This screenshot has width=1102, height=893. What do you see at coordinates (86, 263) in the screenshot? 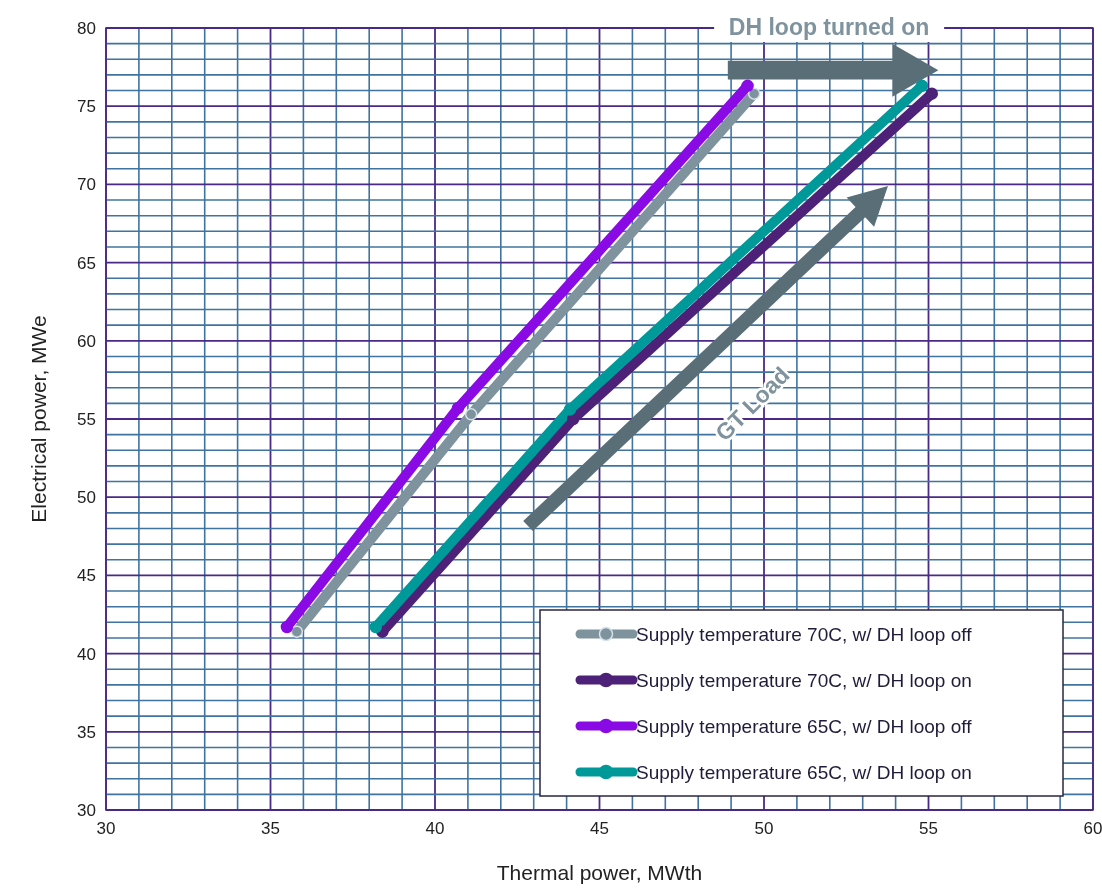
I see `y-tick-label: 65` at bounding box center [86, 263].